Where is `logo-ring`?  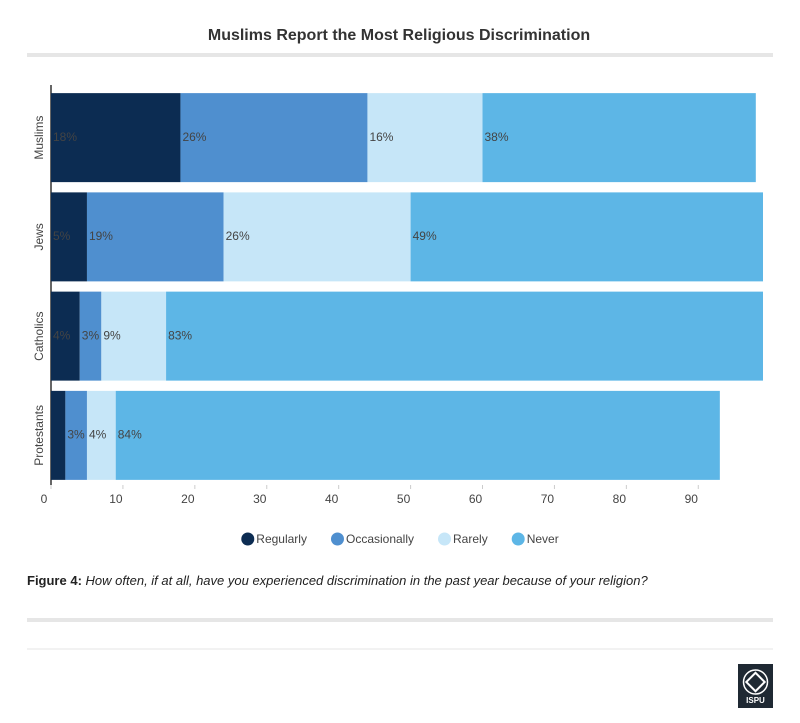
logo-ring is located at coordinates (755, 682).